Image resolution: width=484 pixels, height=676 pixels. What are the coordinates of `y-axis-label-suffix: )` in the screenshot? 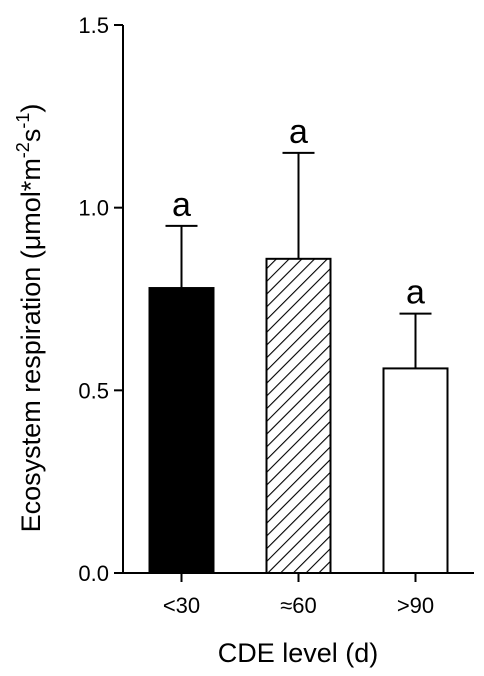 It's located at (31, 108).